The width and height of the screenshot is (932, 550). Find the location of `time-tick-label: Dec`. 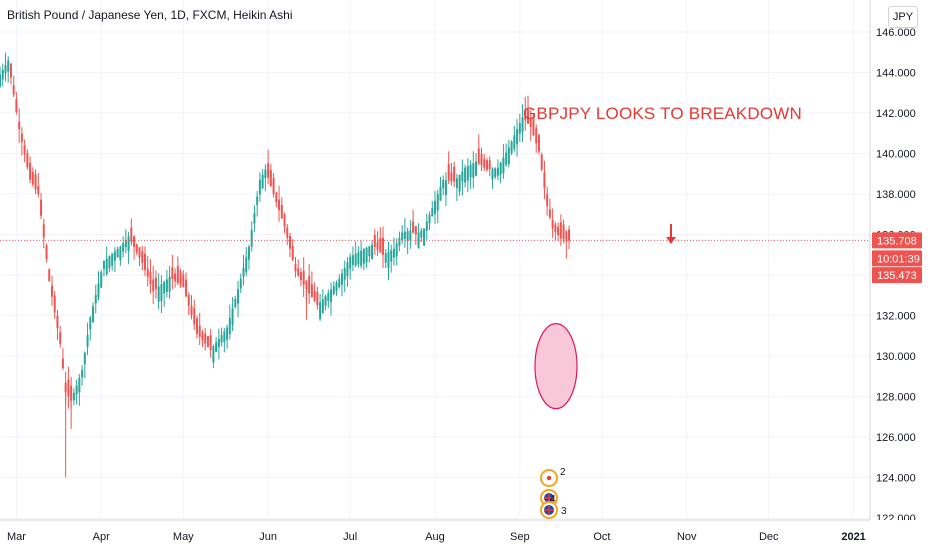

time-tick-label: Dec is located at coordinates (769, 537).